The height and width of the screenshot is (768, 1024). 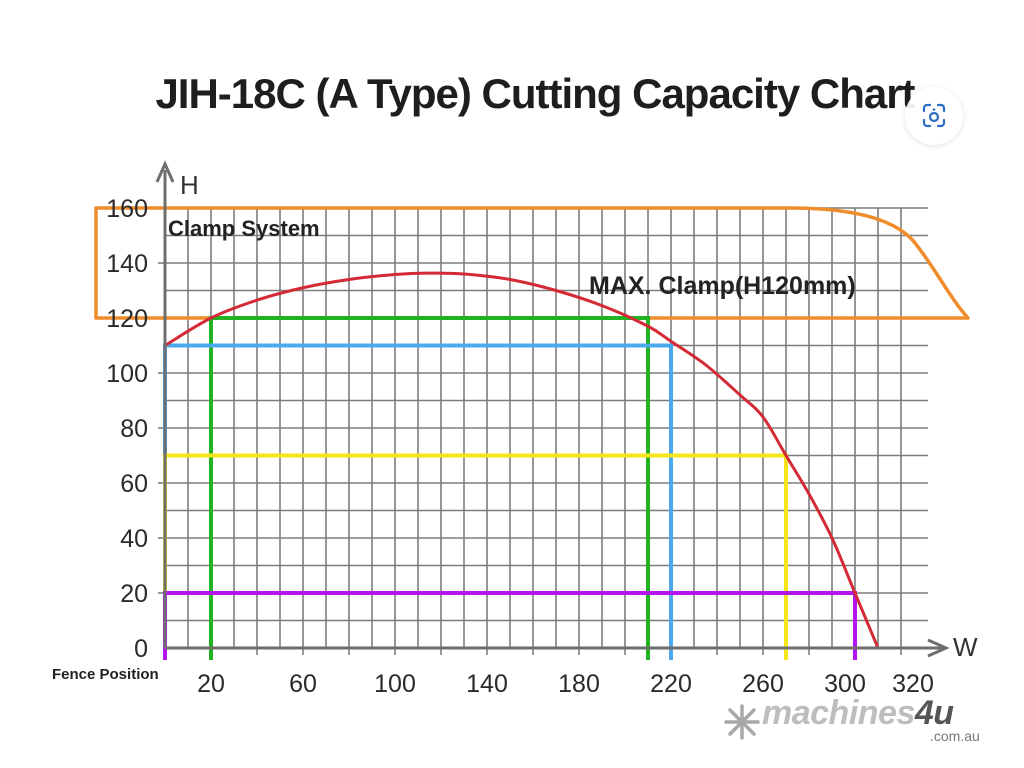 I want to click on clamp-system-label: Clamp System, so click(x=244, y=228).